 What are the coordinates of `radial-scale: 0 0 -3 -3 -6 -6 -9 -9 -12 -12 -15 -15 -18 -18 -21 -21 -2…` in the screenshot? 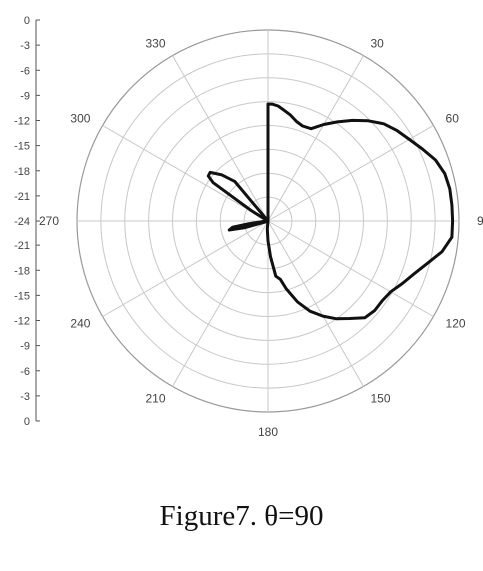 It's located at (27, 221).